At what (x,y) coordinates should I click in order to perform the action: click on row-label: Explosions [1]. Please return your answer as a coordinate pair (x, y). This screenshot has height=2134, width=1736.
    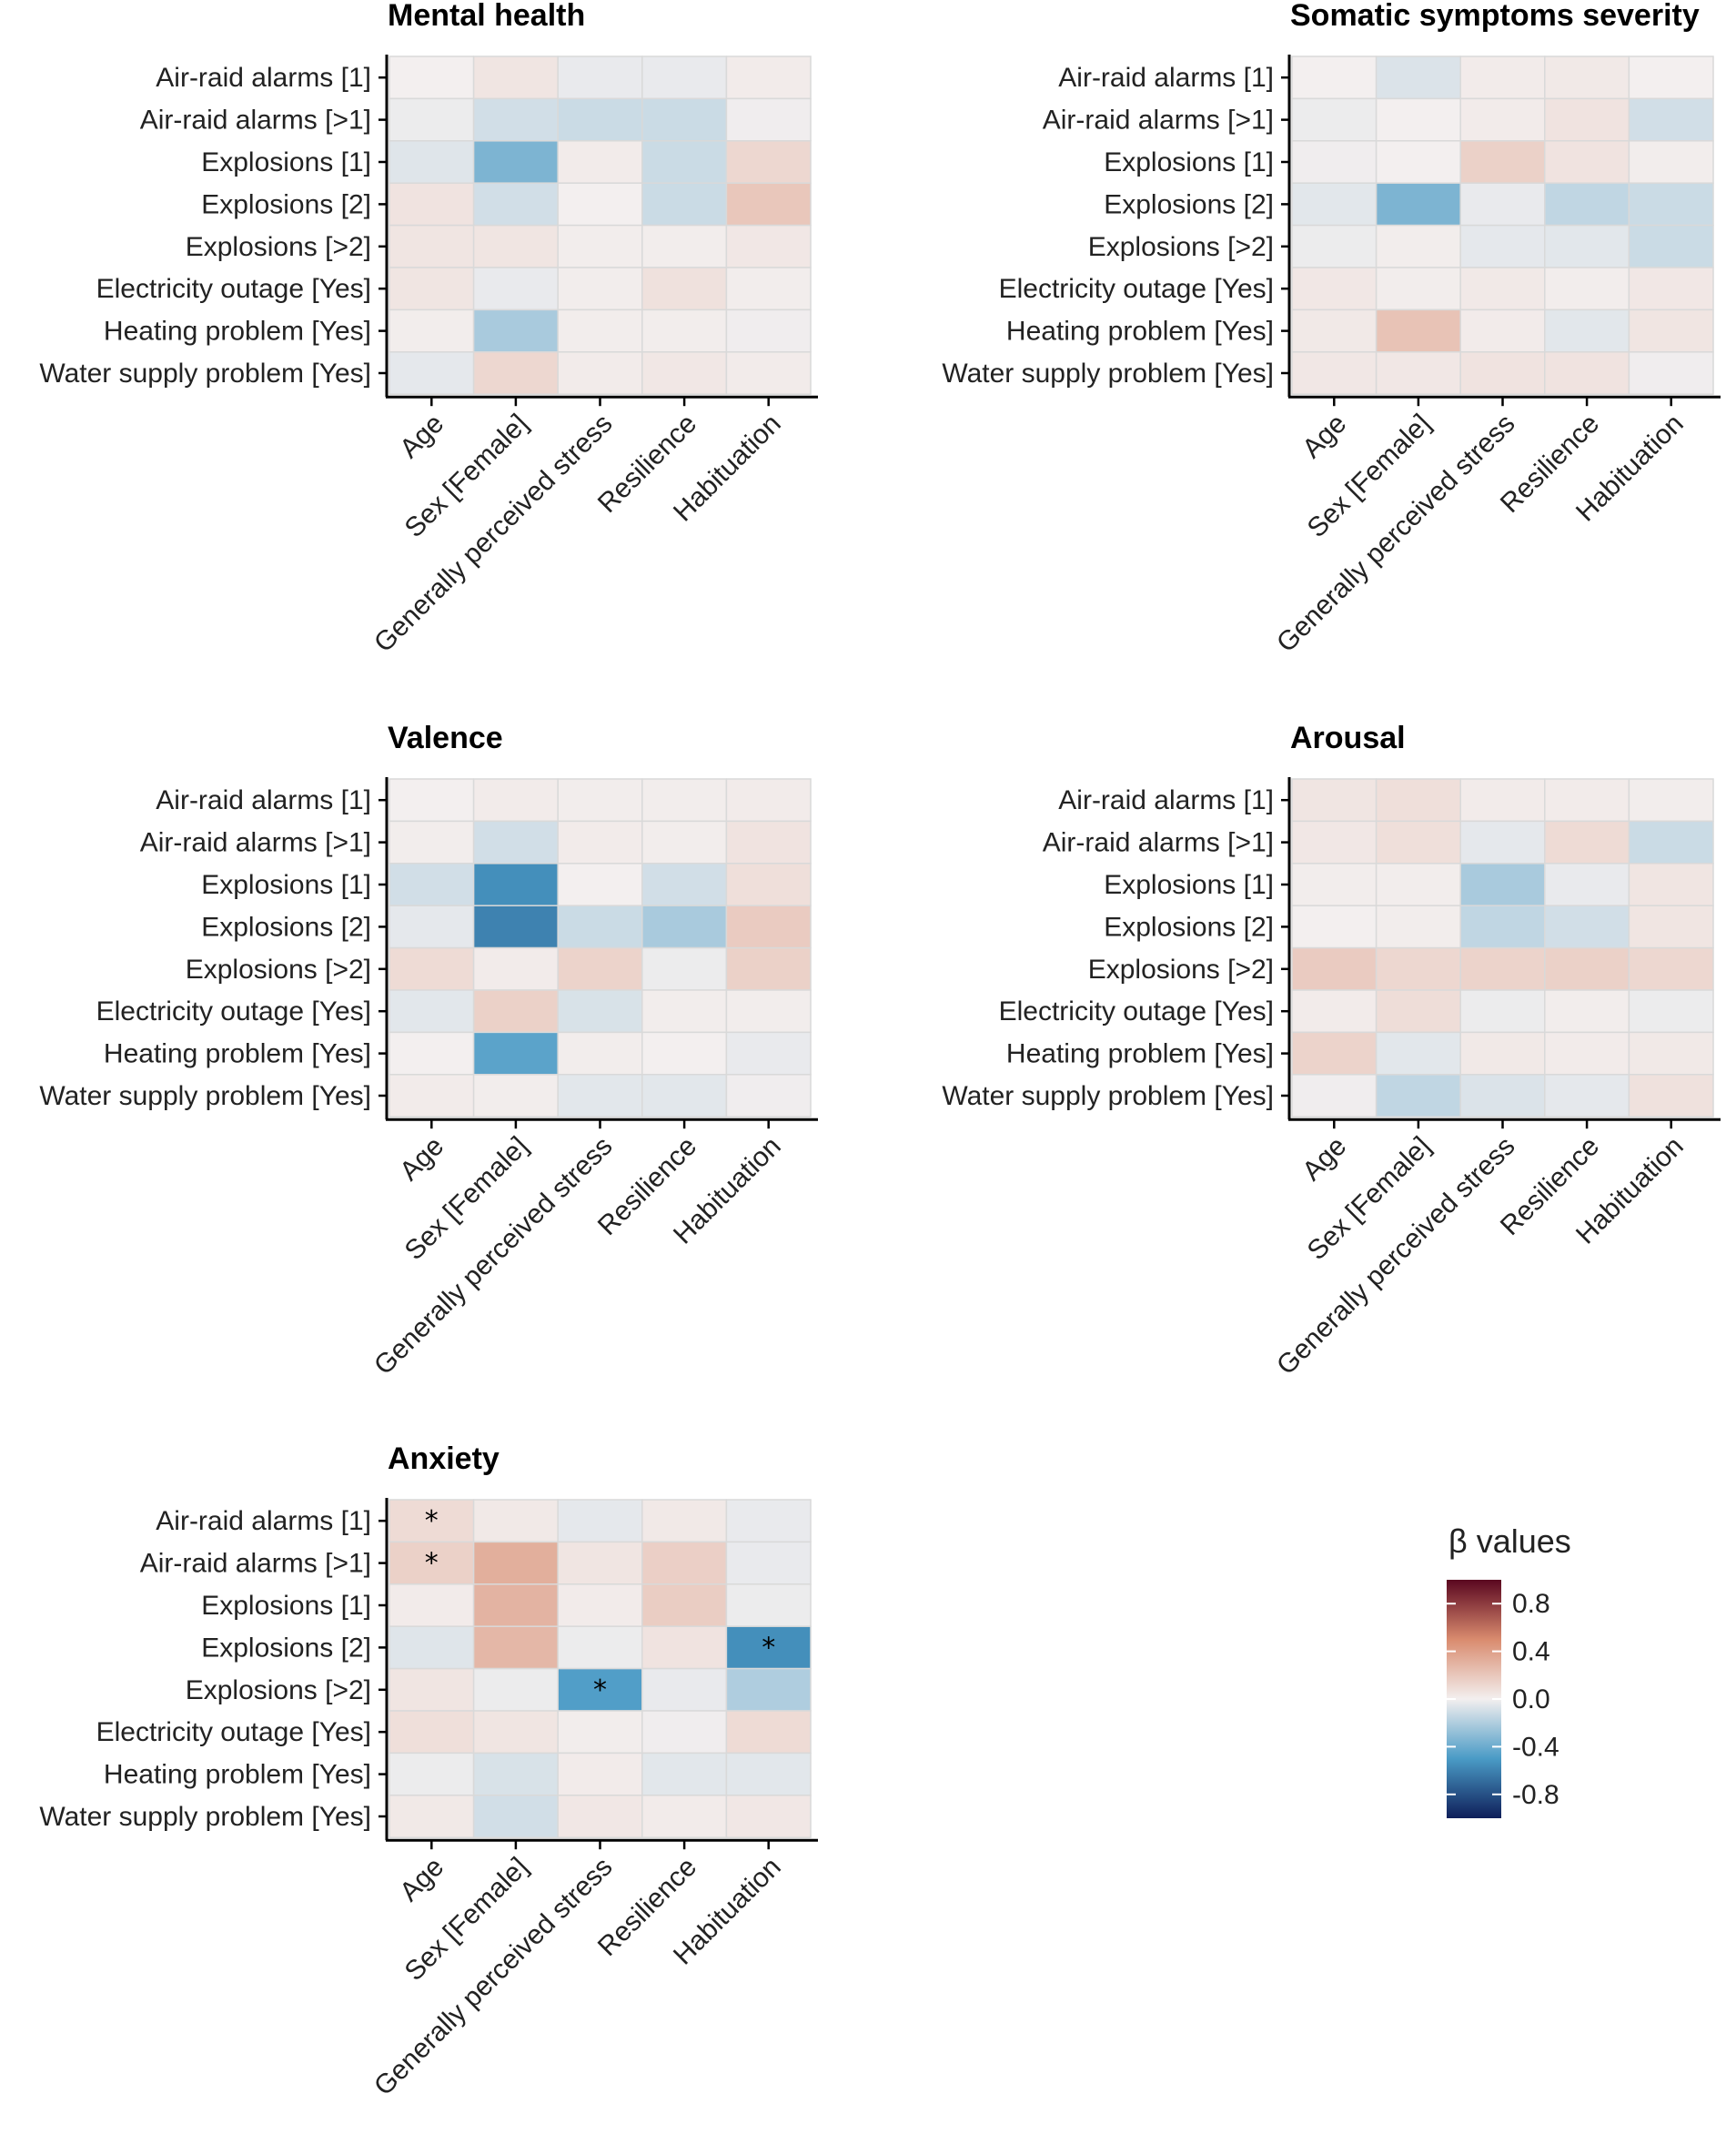
    Looking at the image, I should click on (286, 162).